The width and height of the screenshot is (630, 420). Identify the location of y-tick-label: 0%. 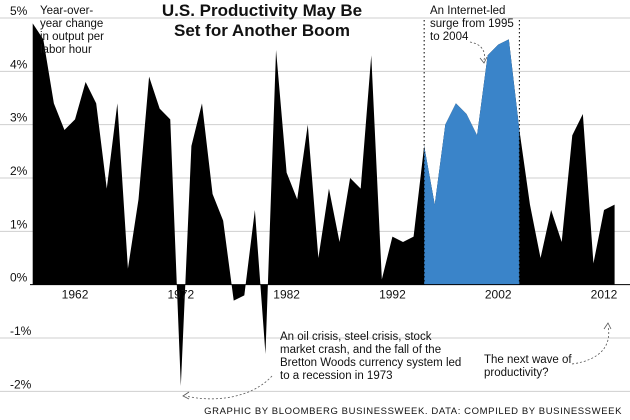
(19, 278).